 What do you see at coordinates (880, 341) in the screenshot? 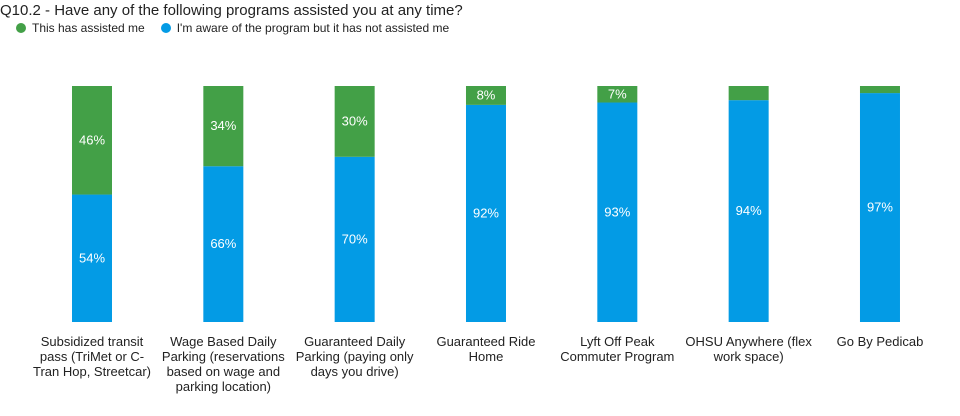
I see `category-label-6: Go By Pedicab` at bounding box center [880, 341].